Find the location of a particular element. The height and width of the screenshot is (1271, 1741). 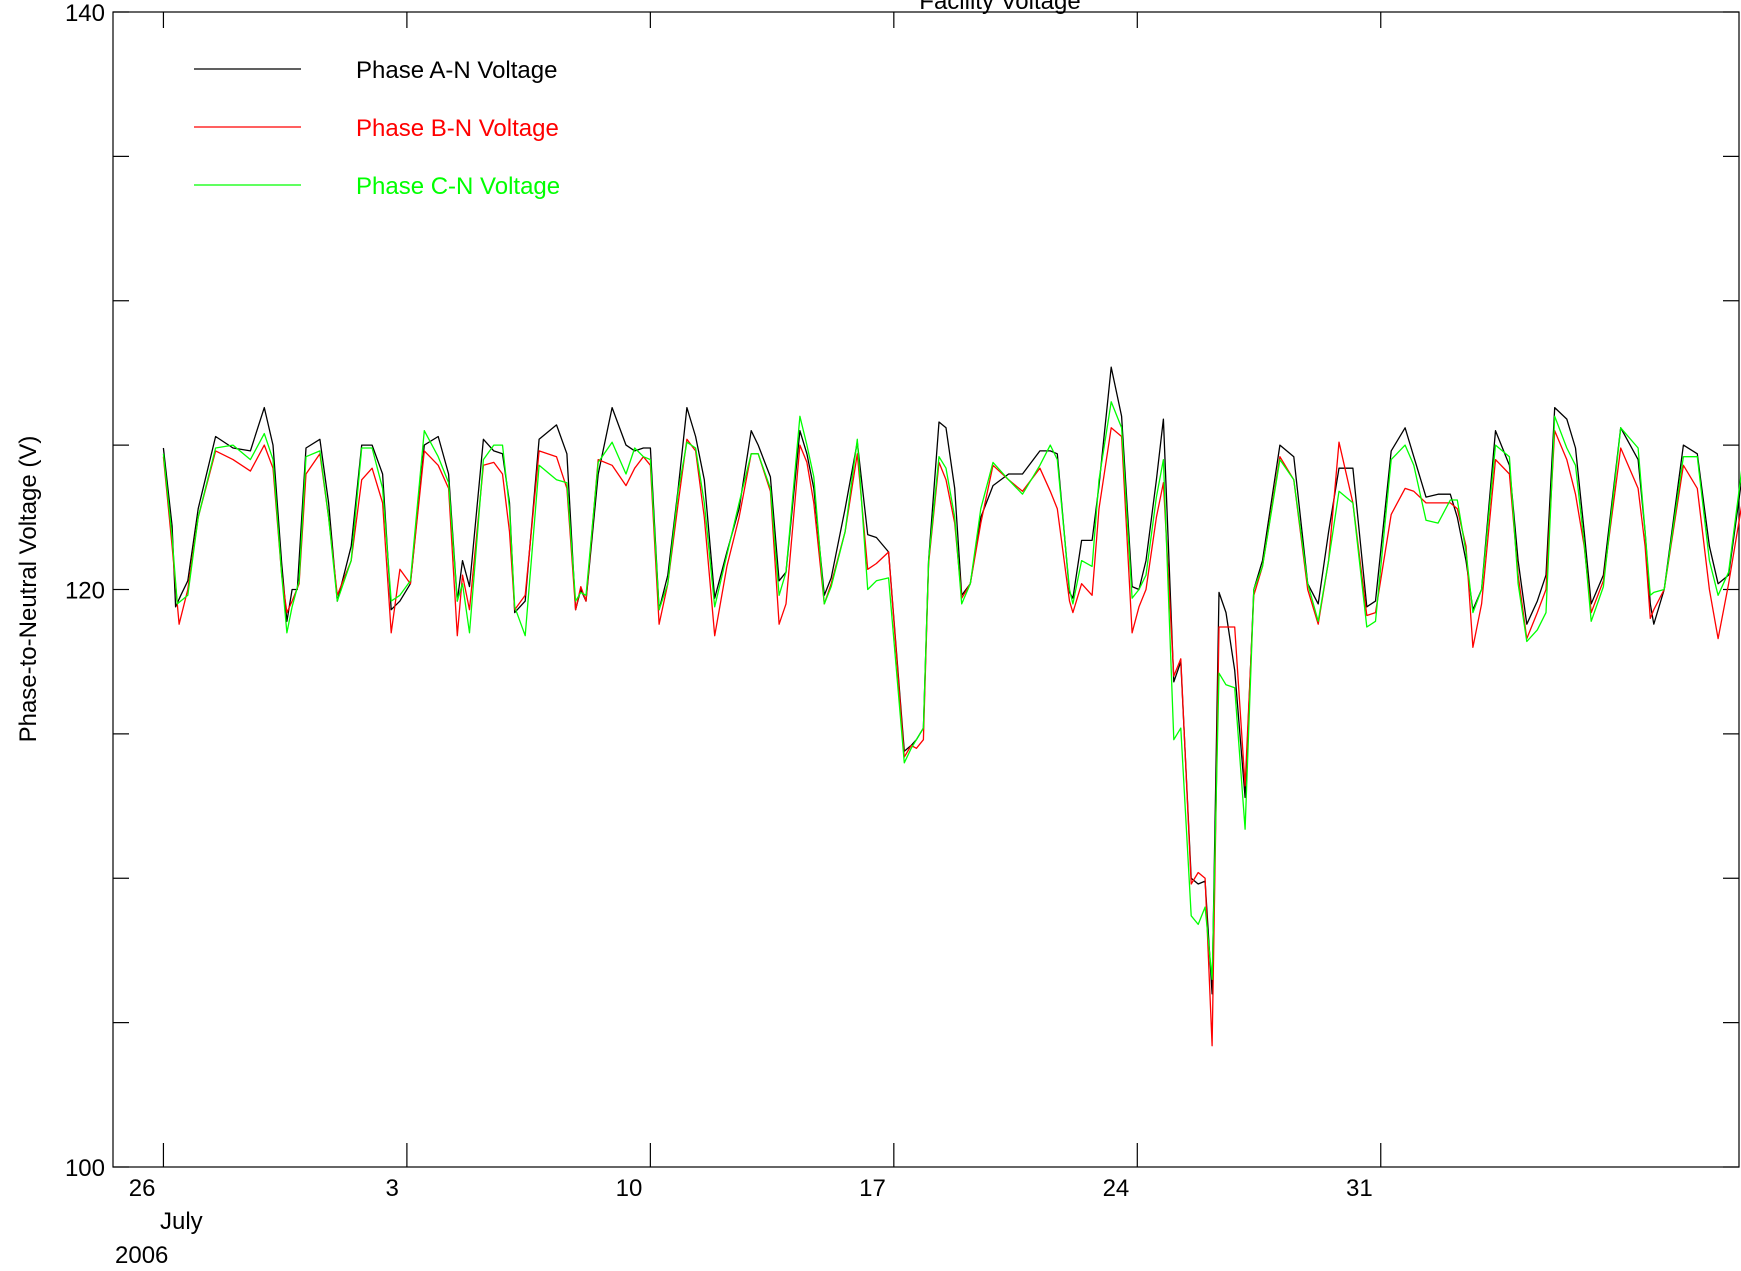

y-axis-label: Phase-to-Neutral Voltage (V) is located at coordinates (28, 589).